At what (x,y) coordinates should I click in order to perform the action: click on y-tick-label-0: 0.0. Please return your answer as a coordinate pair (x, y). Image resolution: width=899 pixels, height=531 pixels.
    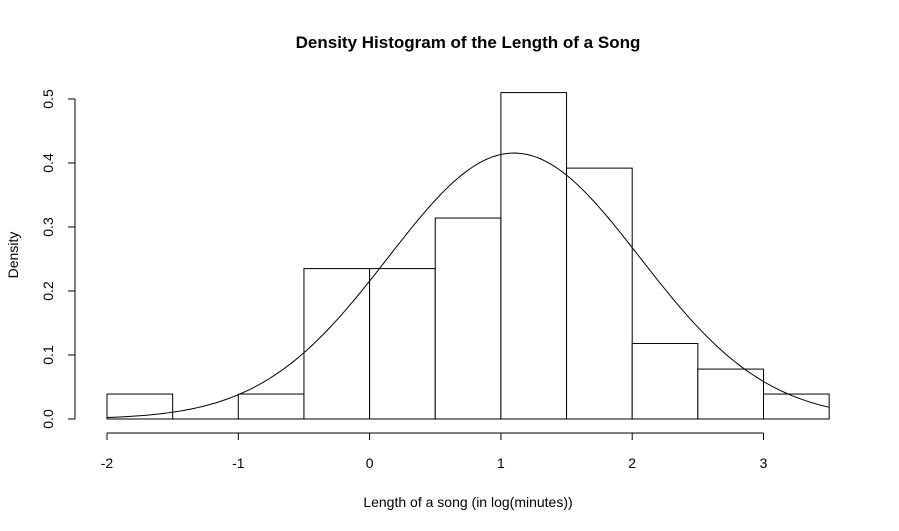
    Looking at the image, I should click on (48, 419).